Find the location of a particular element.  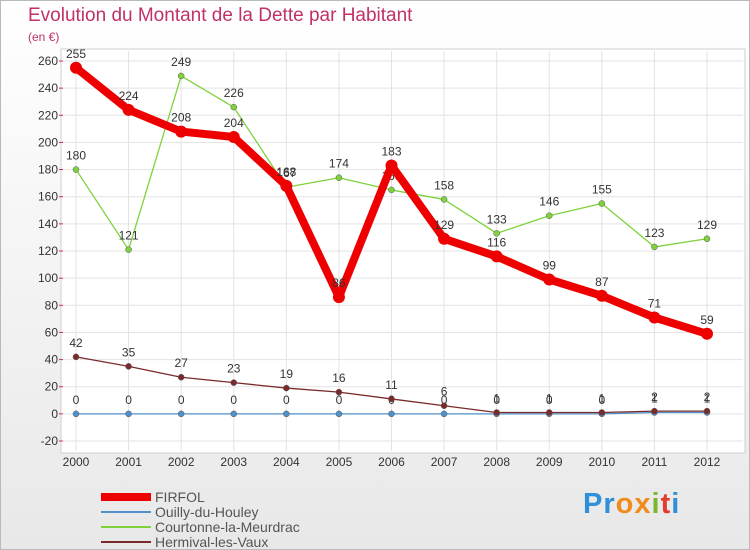

data-label: 19 is located at coordinates (287, 374).